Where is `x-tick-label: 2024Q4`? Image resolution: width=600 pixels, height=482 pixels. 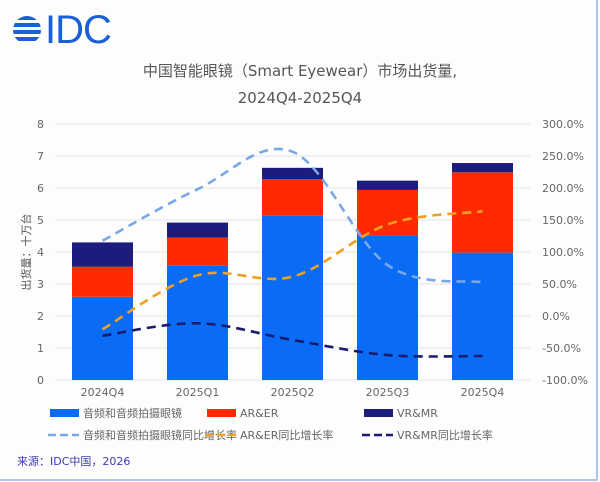
x-tick-label: 2024Q4 is located at coordinates (103, 392).